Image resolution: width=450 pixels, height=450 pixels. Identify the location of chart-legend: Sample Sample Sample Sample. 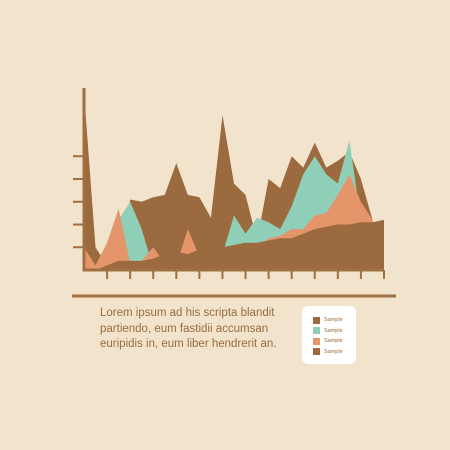
(329, 335).